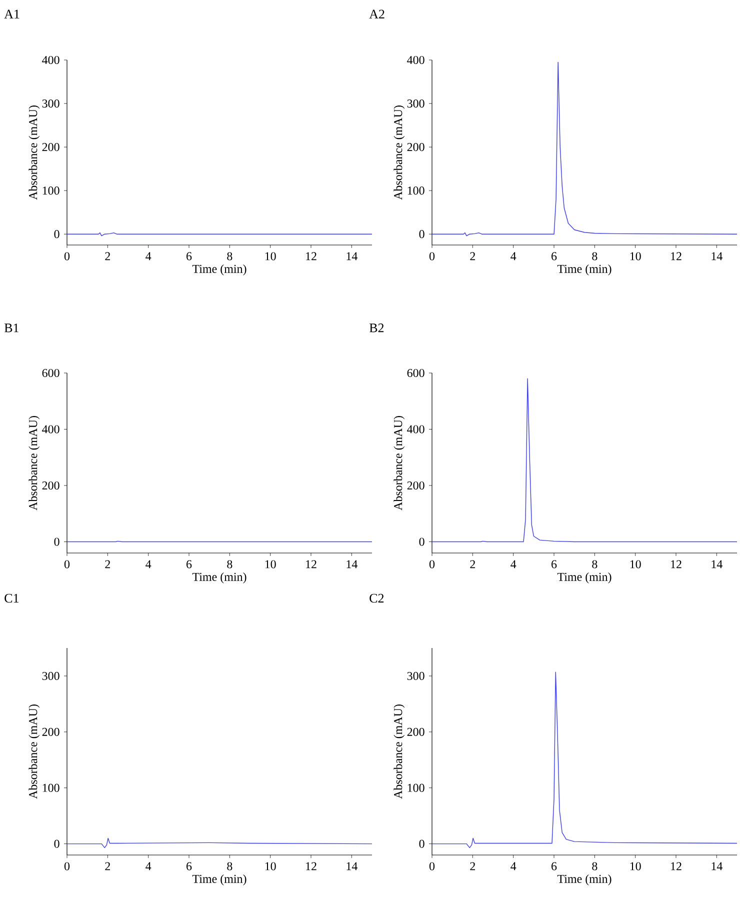 The image size is (740, 900). What do you see at coordinates (11, 598) in the screenshot?
I see `chart-title: C1` at bounding box center [11, 598].